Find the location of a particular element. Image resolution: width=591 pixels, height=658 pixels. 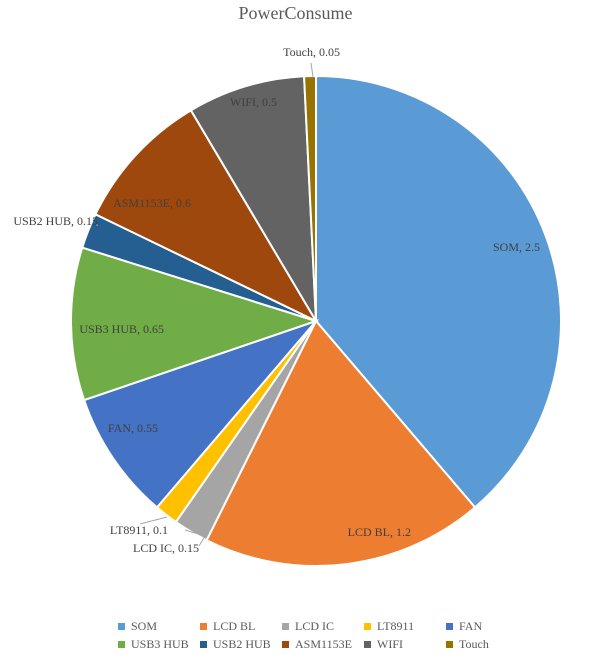

data-label-fan: FAN, 0.55 is located at coordinates (133, 428).